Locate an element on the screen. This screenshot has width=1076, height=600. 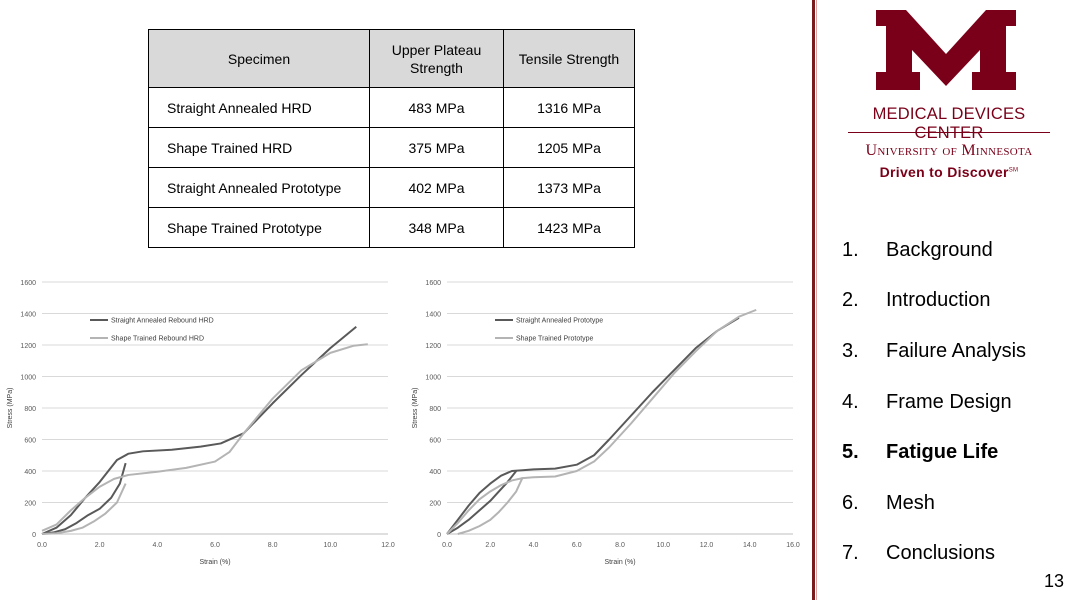
vertical-divider is located at coordinates (813, 300).